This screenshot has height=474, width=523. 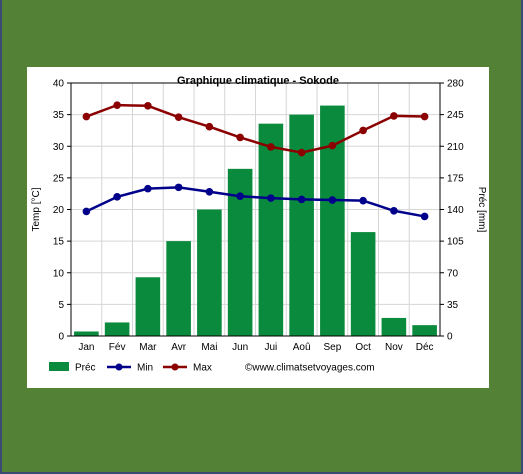 I want to click on x-tick-label: Avr, so click(x=178, y=347).